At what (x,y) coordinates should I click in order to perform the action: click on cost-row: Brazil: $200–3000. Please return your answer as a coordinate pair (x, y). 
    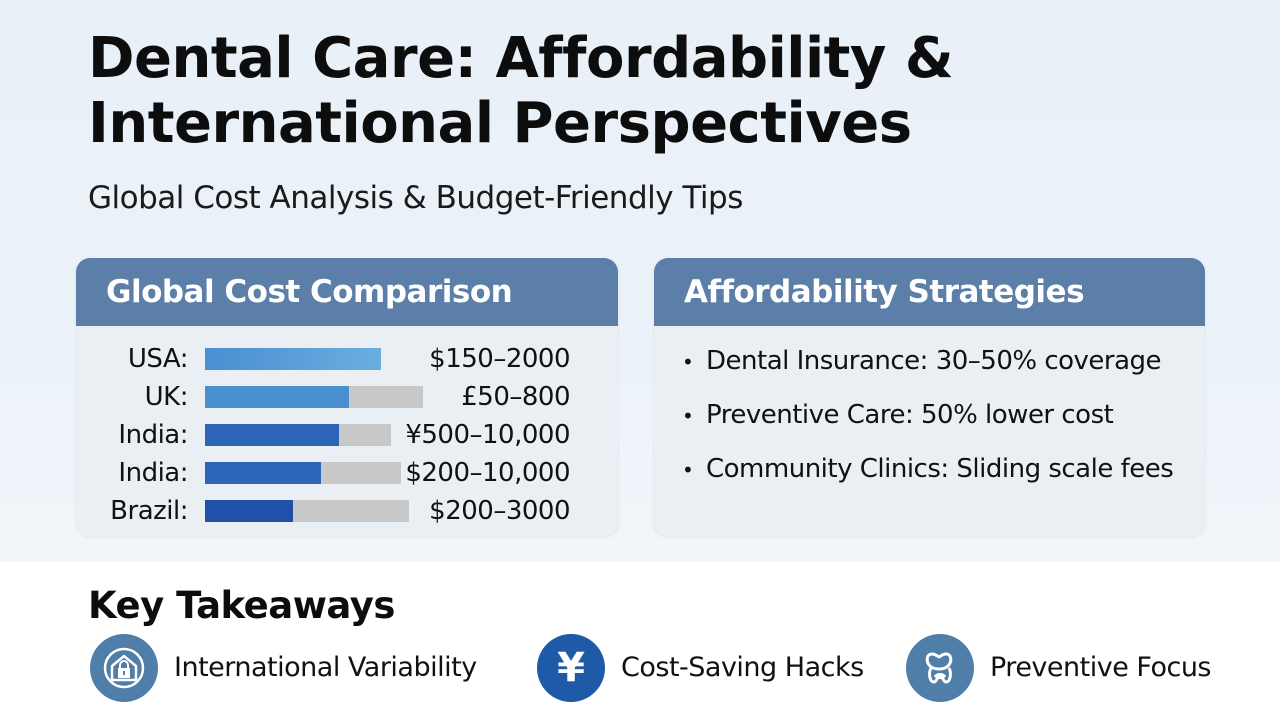
    Looking at the image, I should click on (347, 511).